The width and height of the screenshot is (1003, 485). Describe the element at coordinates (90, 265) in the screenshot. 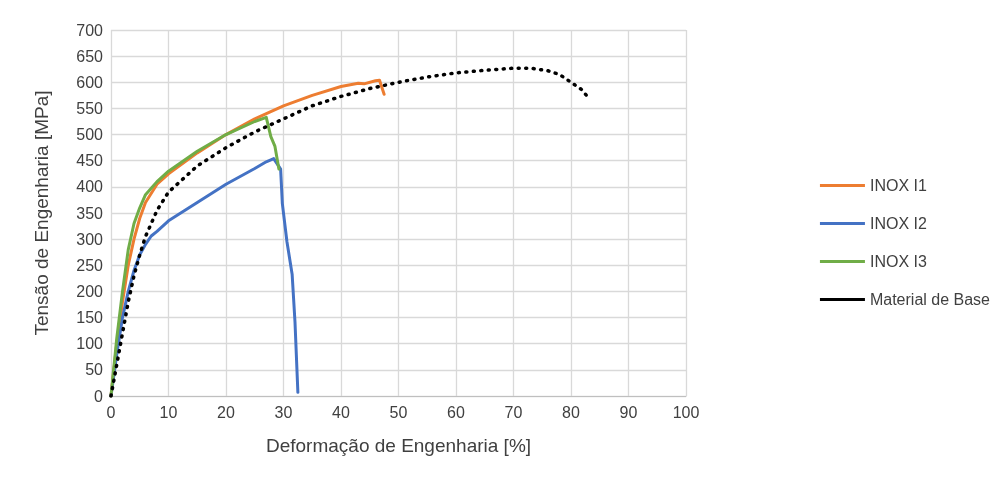

I see `y-tick-label: 250` at that location.